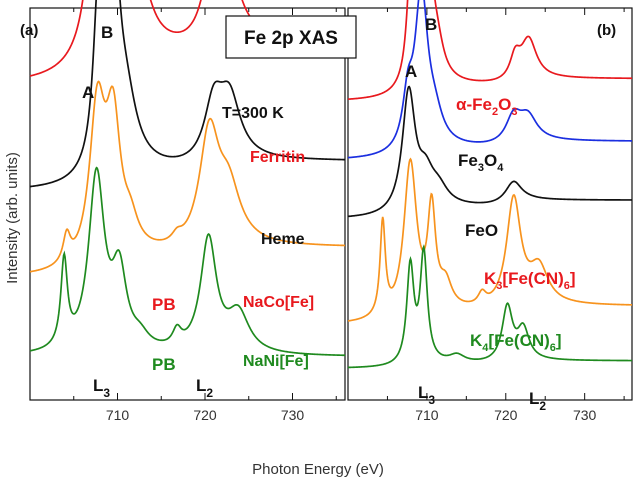  Describe the element at coordinates (427, 415) in the screenshot. I see `x-tick-label-1-0: 710` at that location.